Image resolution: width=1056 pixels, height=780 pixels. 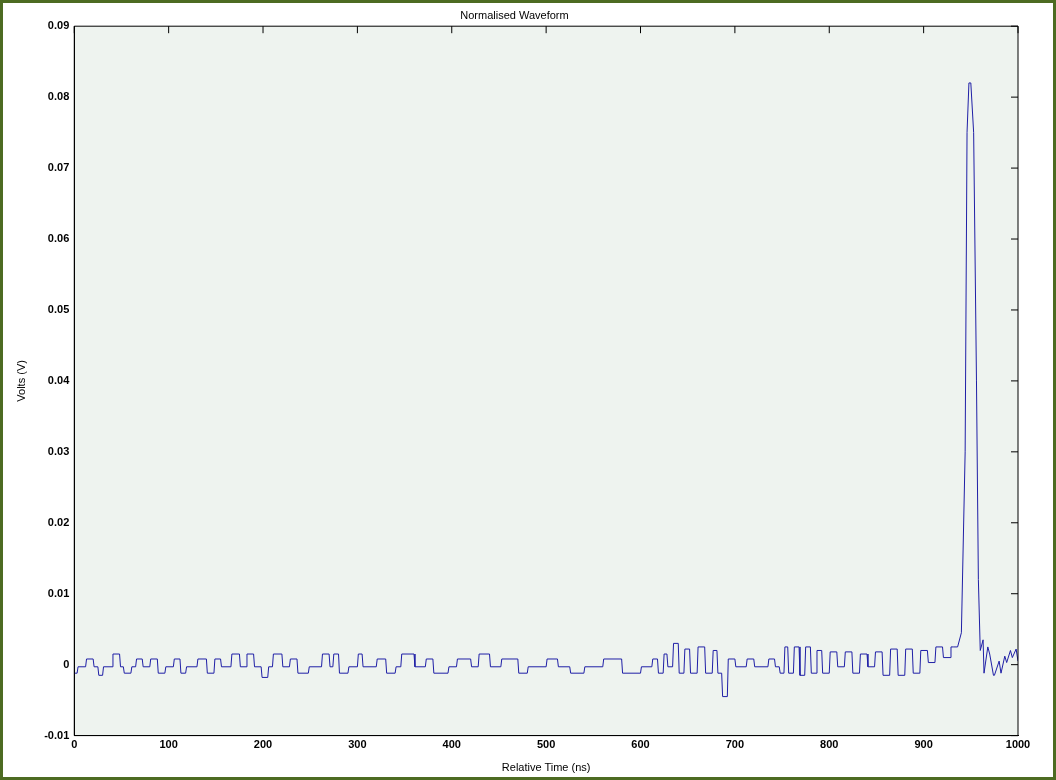 I want to click on x-axis-title: Relative Time (ns), so click(x=546, y=767).